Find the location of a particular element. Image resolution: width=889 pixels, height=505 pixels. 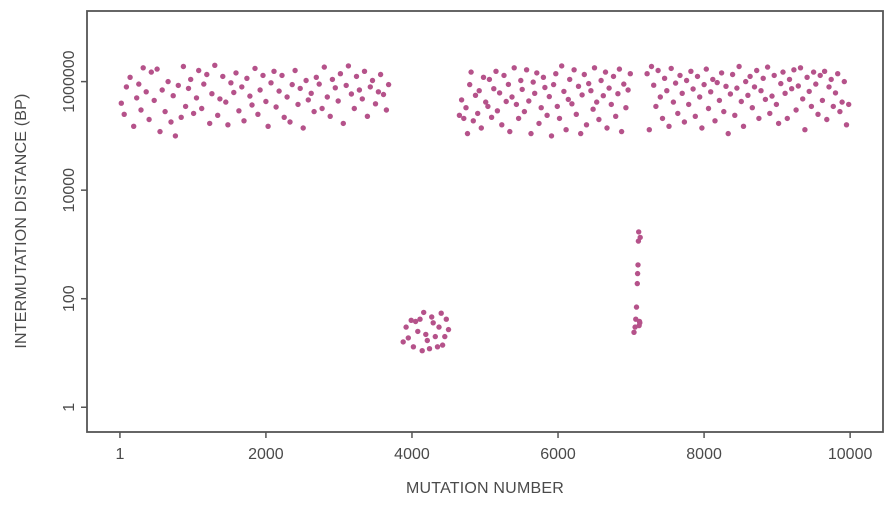

x-axis-ticks: 1 2000 4000 6000 8000 10000 is located at coordinates (493, 447).